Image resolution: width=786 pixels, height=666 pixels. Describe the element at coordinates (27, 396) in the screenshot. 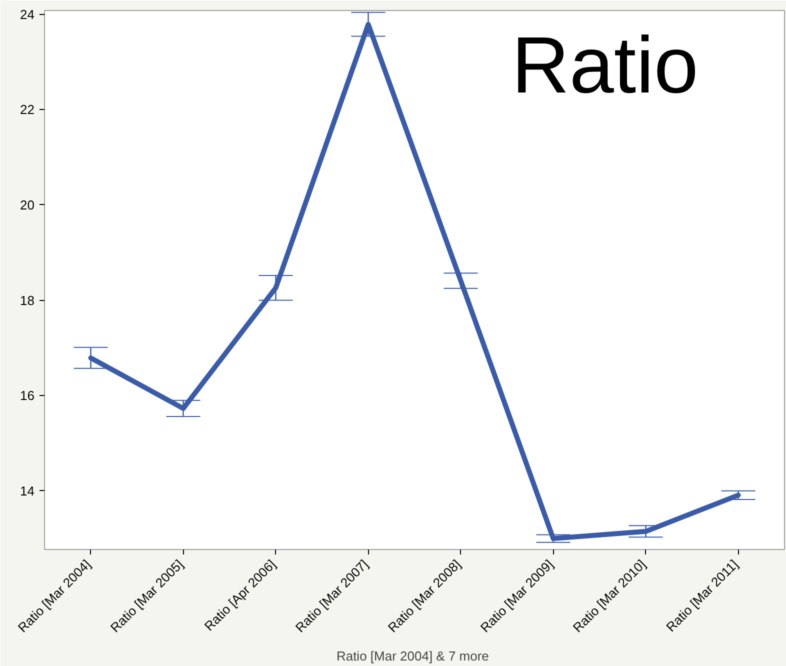

I see `y-tick-label: 16` at that location.